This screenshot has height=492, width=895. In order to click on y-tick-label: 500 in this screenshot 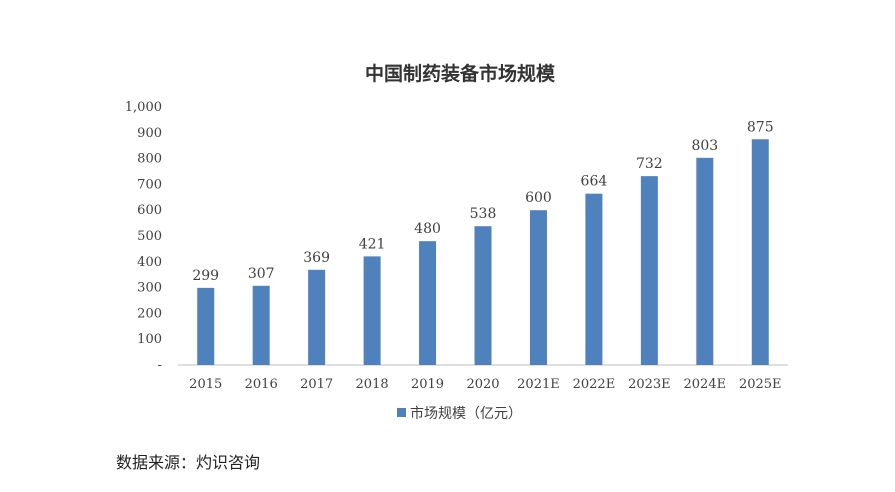, I will do `click(149, 236)`.